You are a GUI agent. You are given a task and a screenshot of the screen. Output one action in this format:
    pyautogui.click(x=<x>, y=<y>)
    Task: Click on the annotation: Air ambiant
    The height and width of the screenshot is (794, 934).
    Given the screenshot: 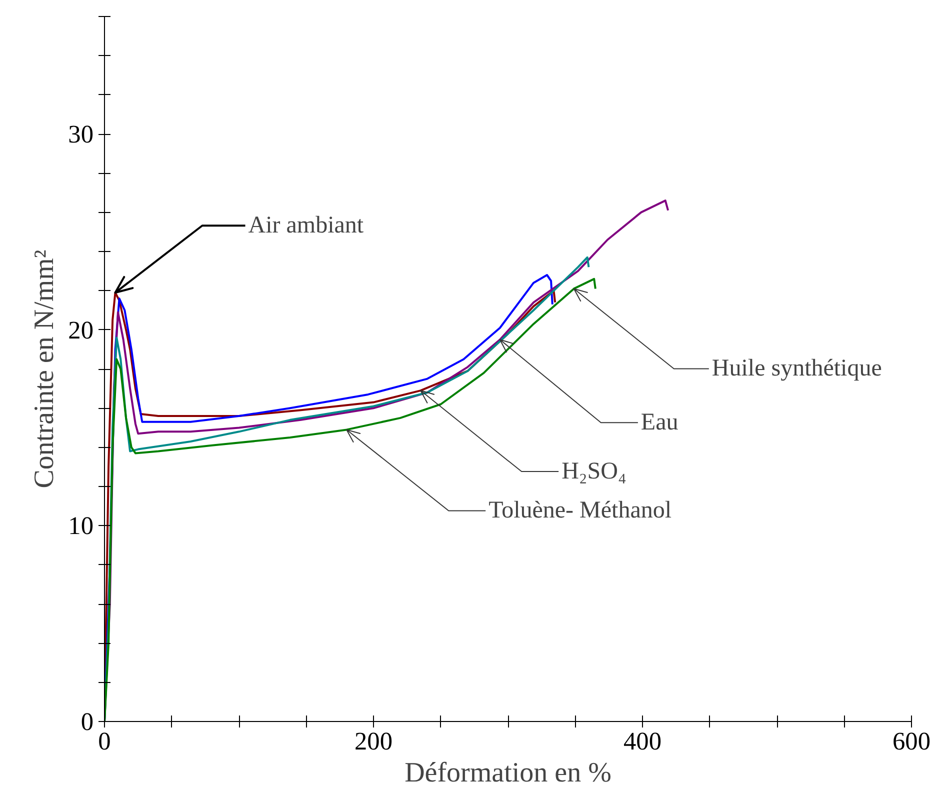 What is the action you would take?
    pyautogui.click(x=306, y=225)
    